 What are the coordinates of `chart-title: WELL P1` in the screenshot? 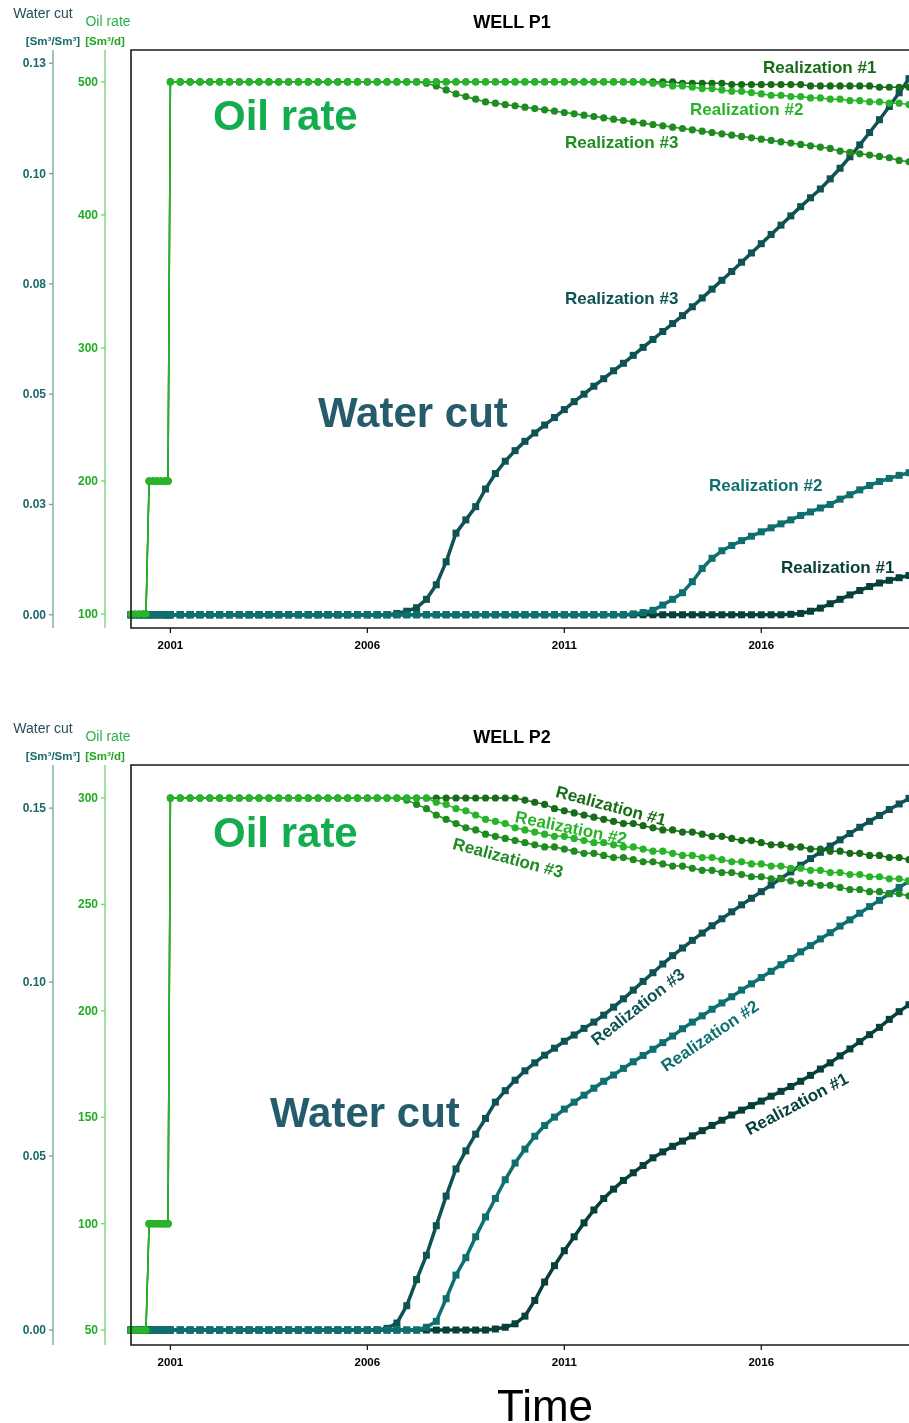 It's located at (512, 22).